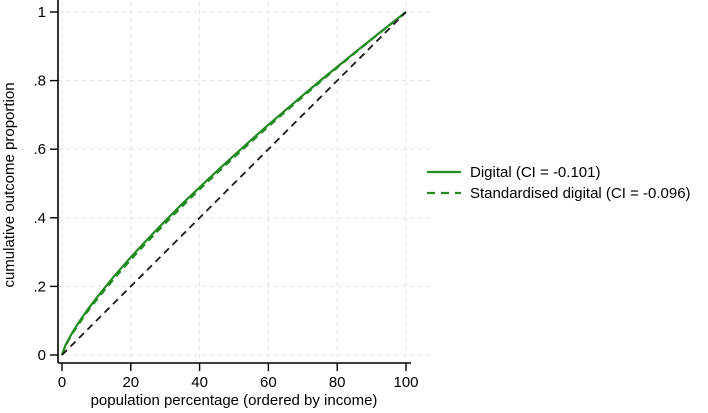  I want to click on y-tick-label: .6, so click(39, 149).